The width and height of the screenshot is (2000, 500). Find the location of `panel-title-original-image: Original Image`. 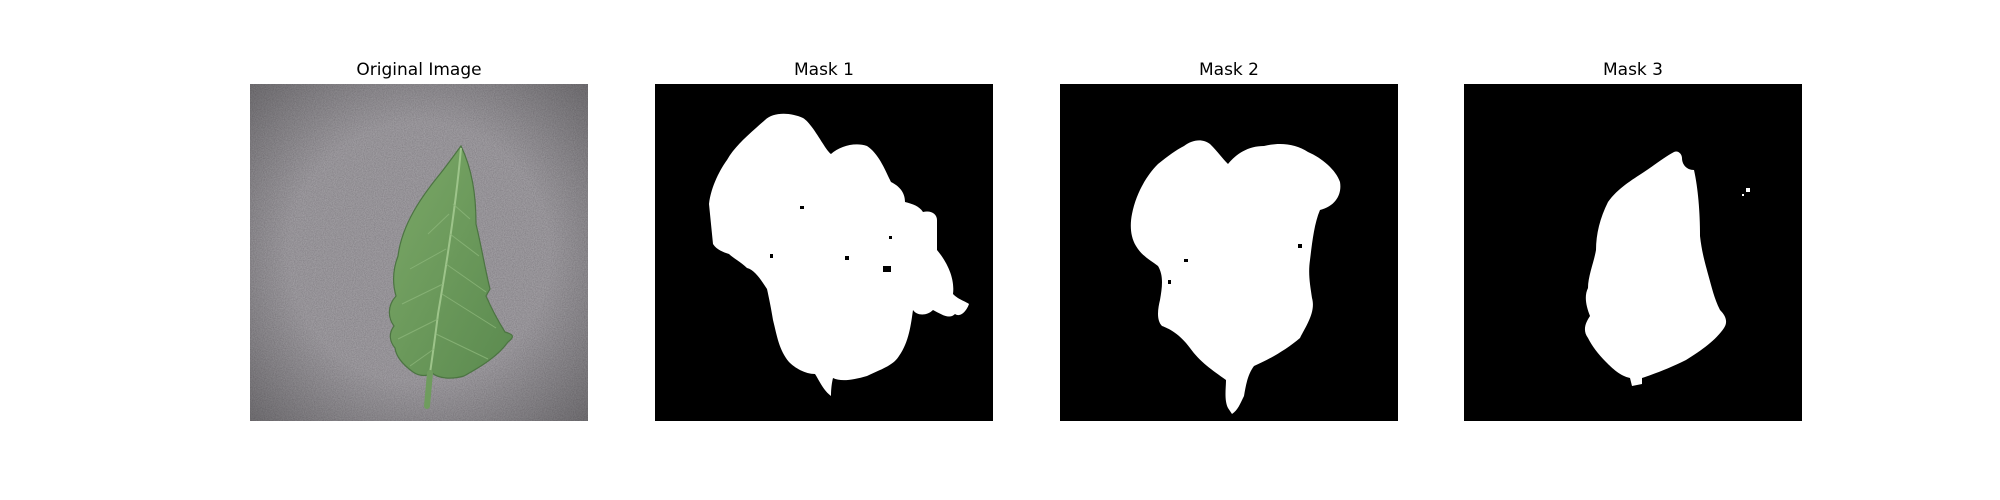

panel-title-original-image: Original Image is located at coordinates (419, 70).